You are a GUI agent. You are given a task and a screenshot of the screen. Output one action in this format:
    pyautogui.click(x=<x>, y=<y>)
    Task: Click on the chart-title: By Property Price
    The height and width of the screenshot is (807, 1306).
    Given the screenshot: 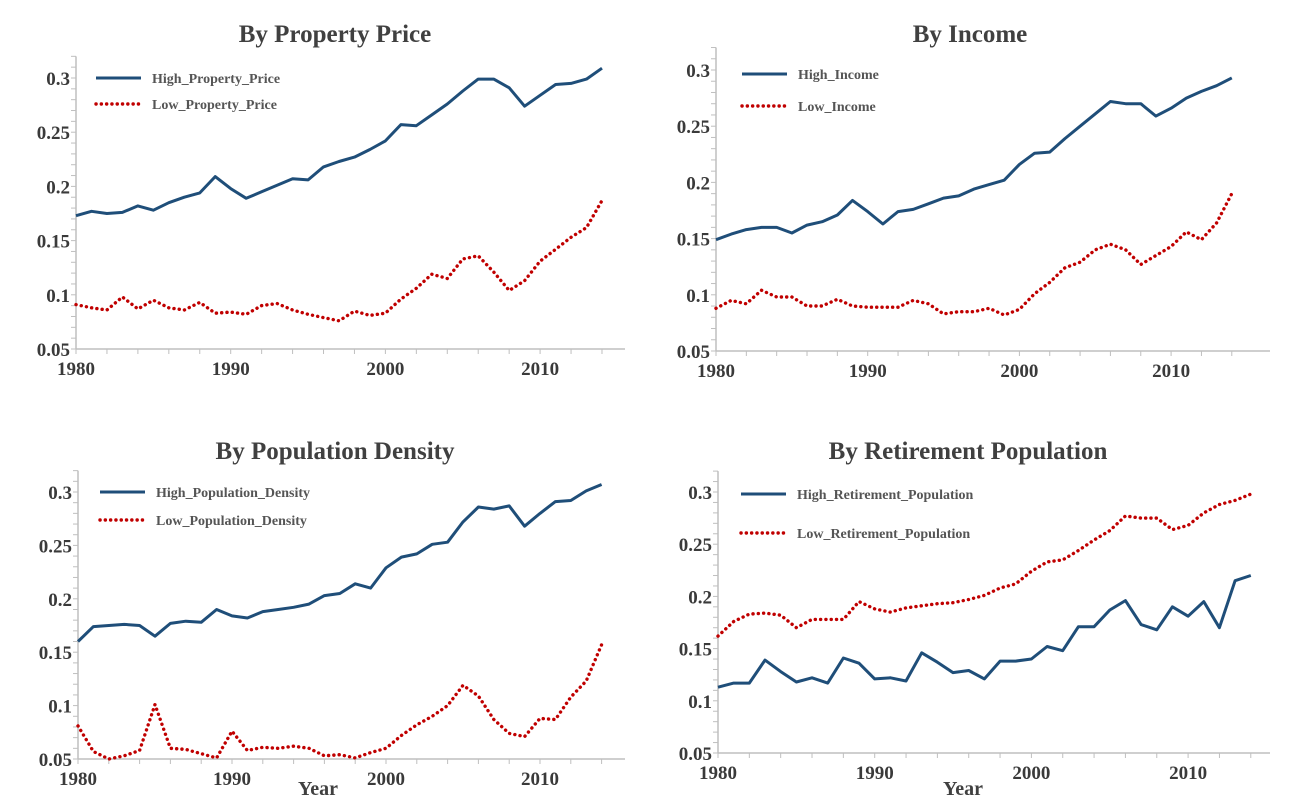 What is the action you would take?
    pyautogui.click(x=335, y=34)
    